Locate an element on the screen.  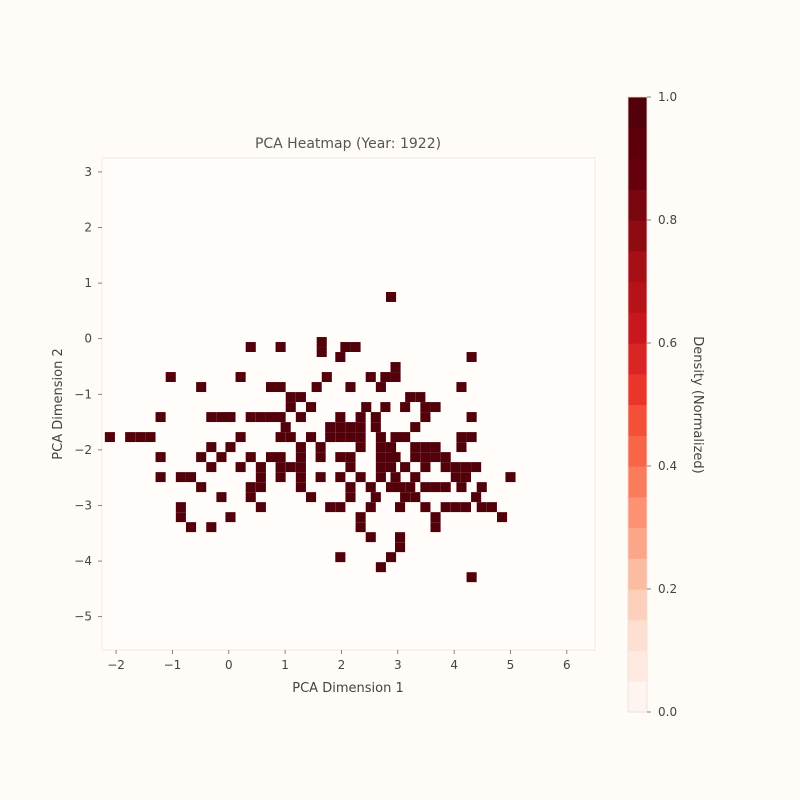
x-tick-label: 1 is located at coordinates (285, 665).